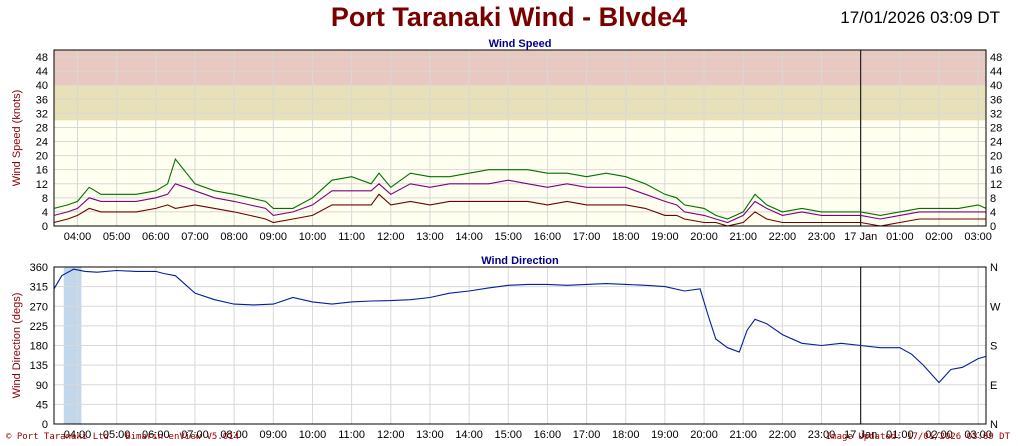  What do you see at coordinates (469, 435) in the screenshot?
I see `dir-xtick: 14:00` at bounding box center [469, 435].